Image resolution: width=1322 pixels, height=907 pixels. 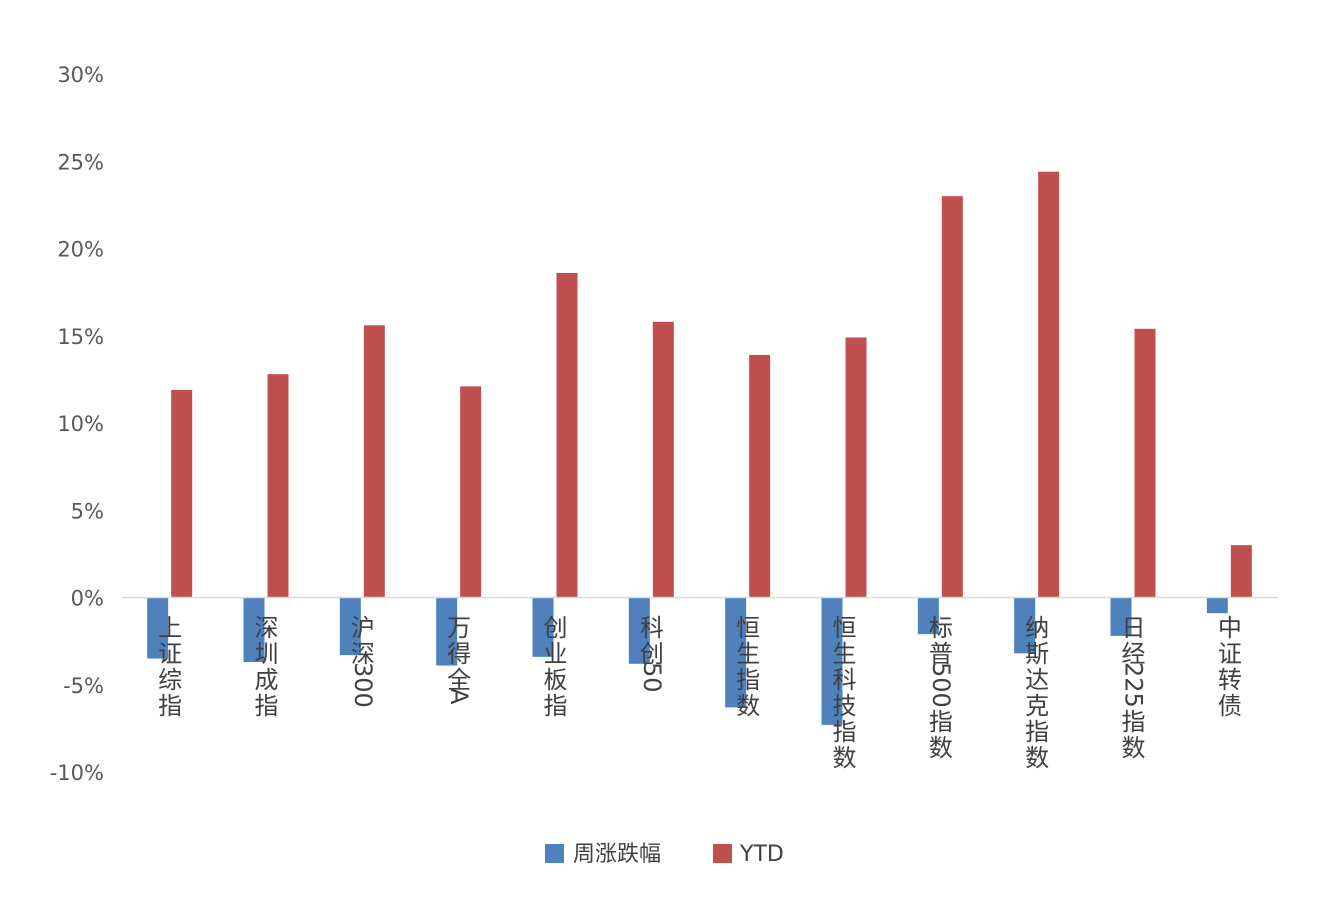 I want to click on x-category-label: 恒生指数, so click(x=748, y=667).